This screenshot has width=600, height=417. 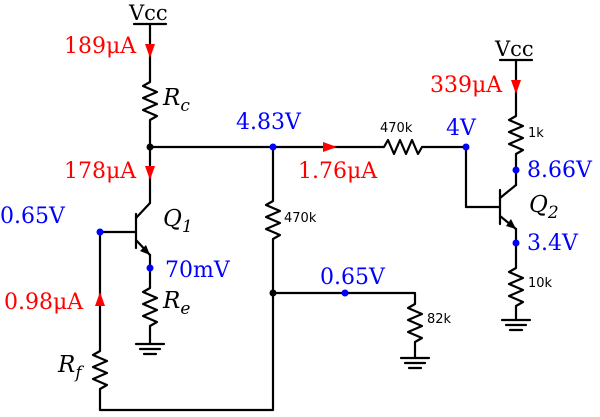 What do you see at coordinates (100, 377) in the screenshot?
I see `resistor-rf` at bounding box center [100, 377].